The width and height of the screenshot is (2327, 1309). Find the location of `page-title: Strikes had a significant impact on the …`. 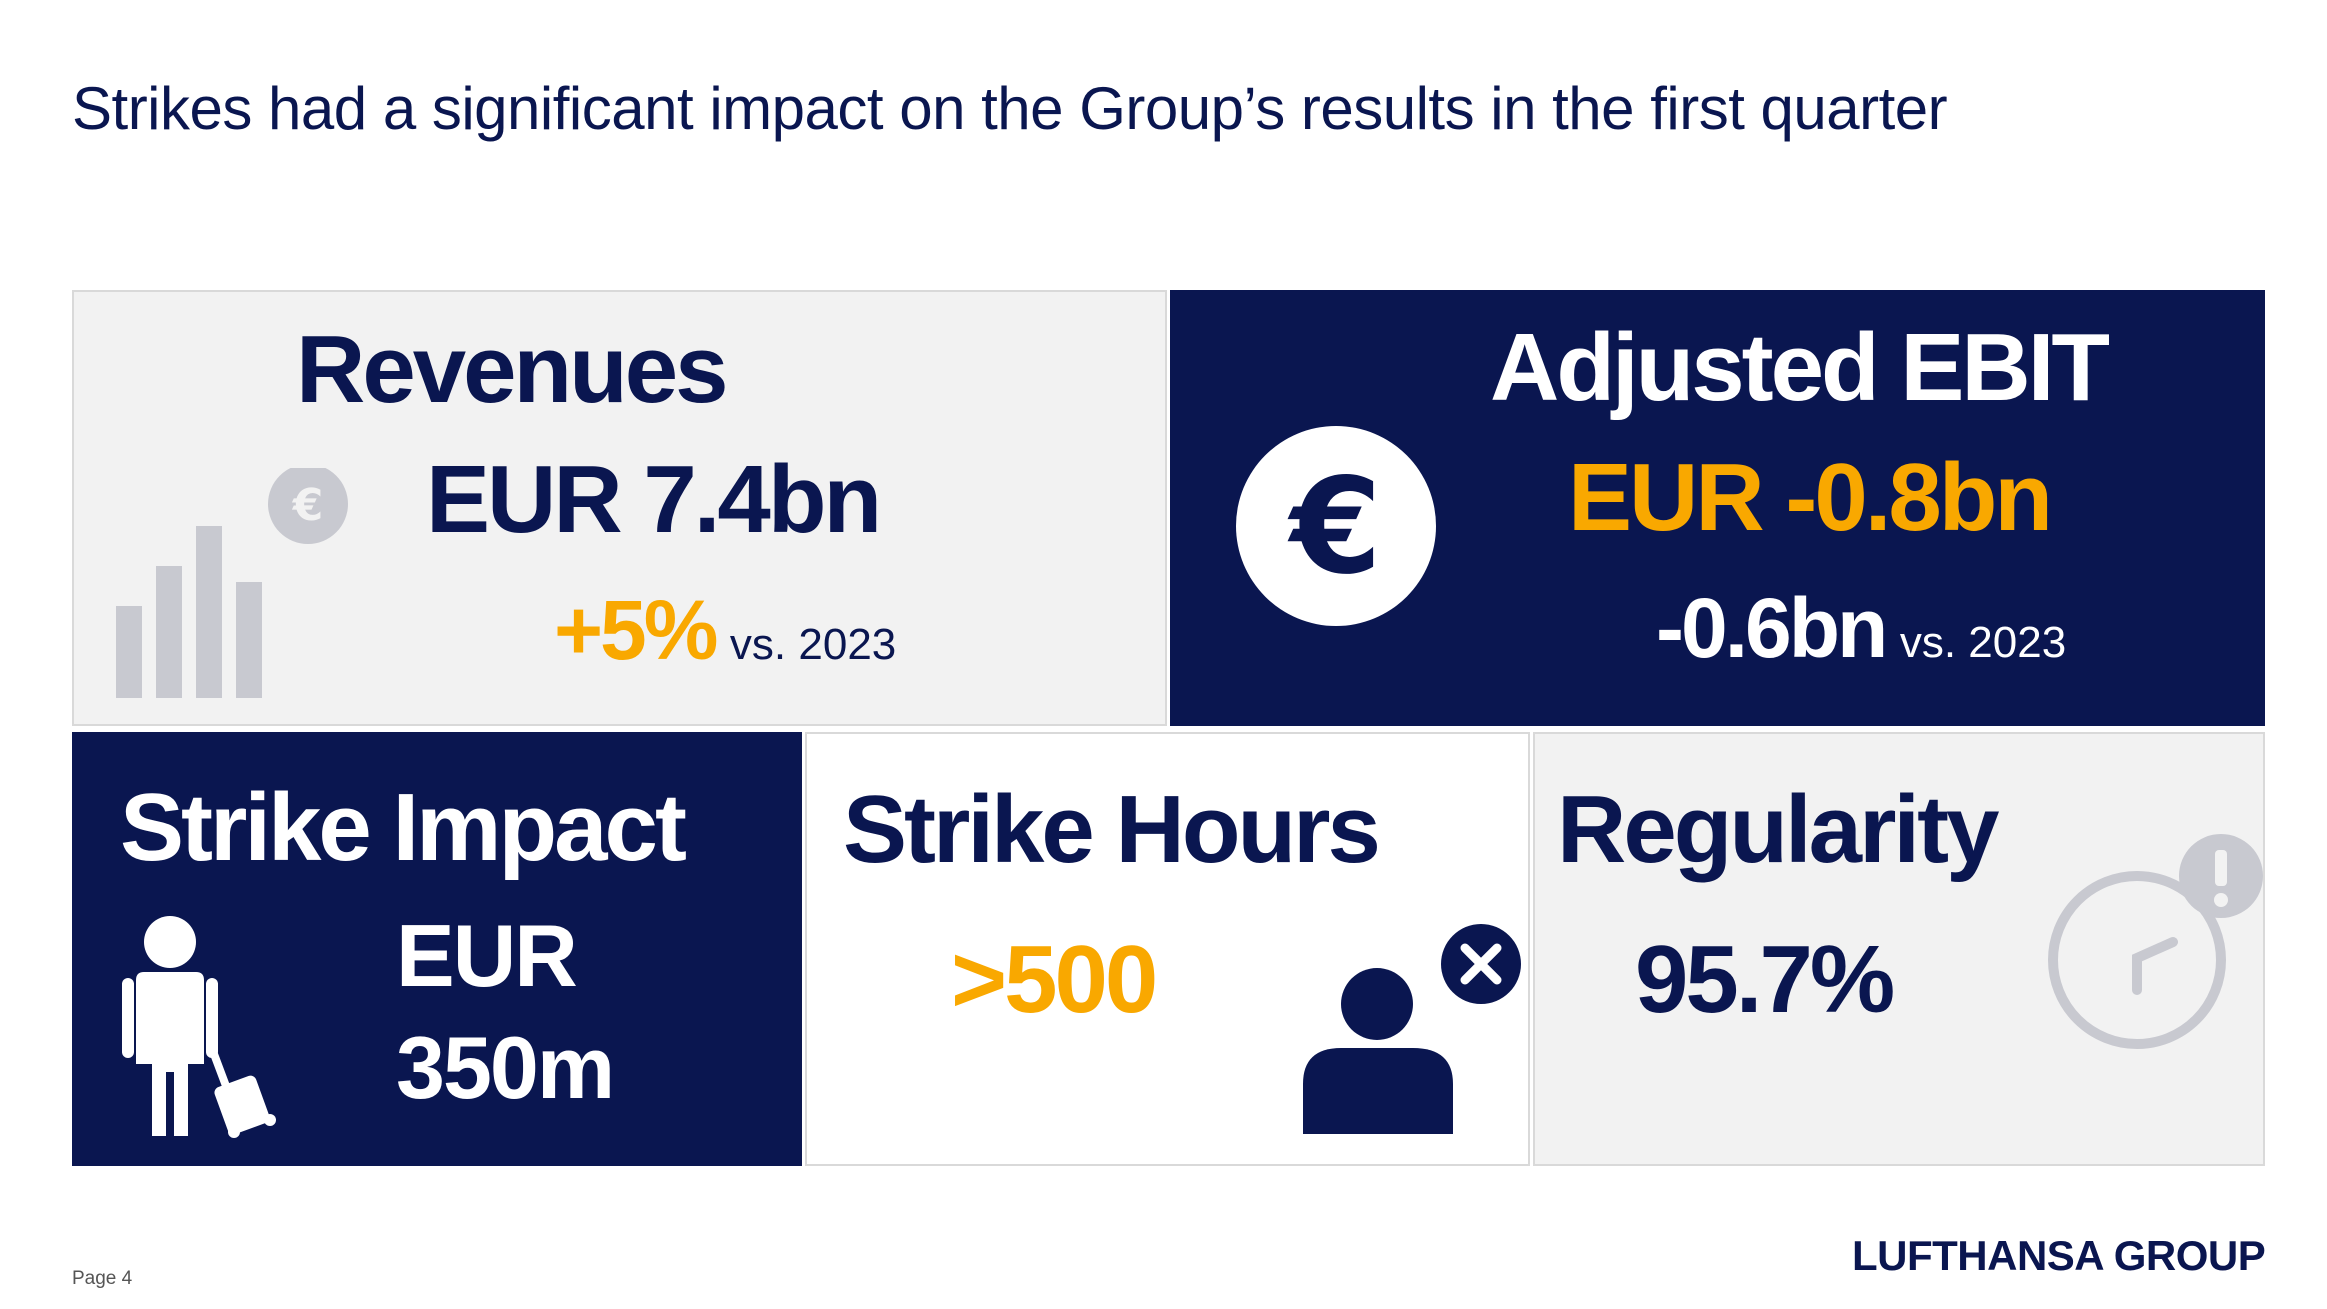

page-title: Strikes had a significant impact on the … is located at coordinates (1010, 108).